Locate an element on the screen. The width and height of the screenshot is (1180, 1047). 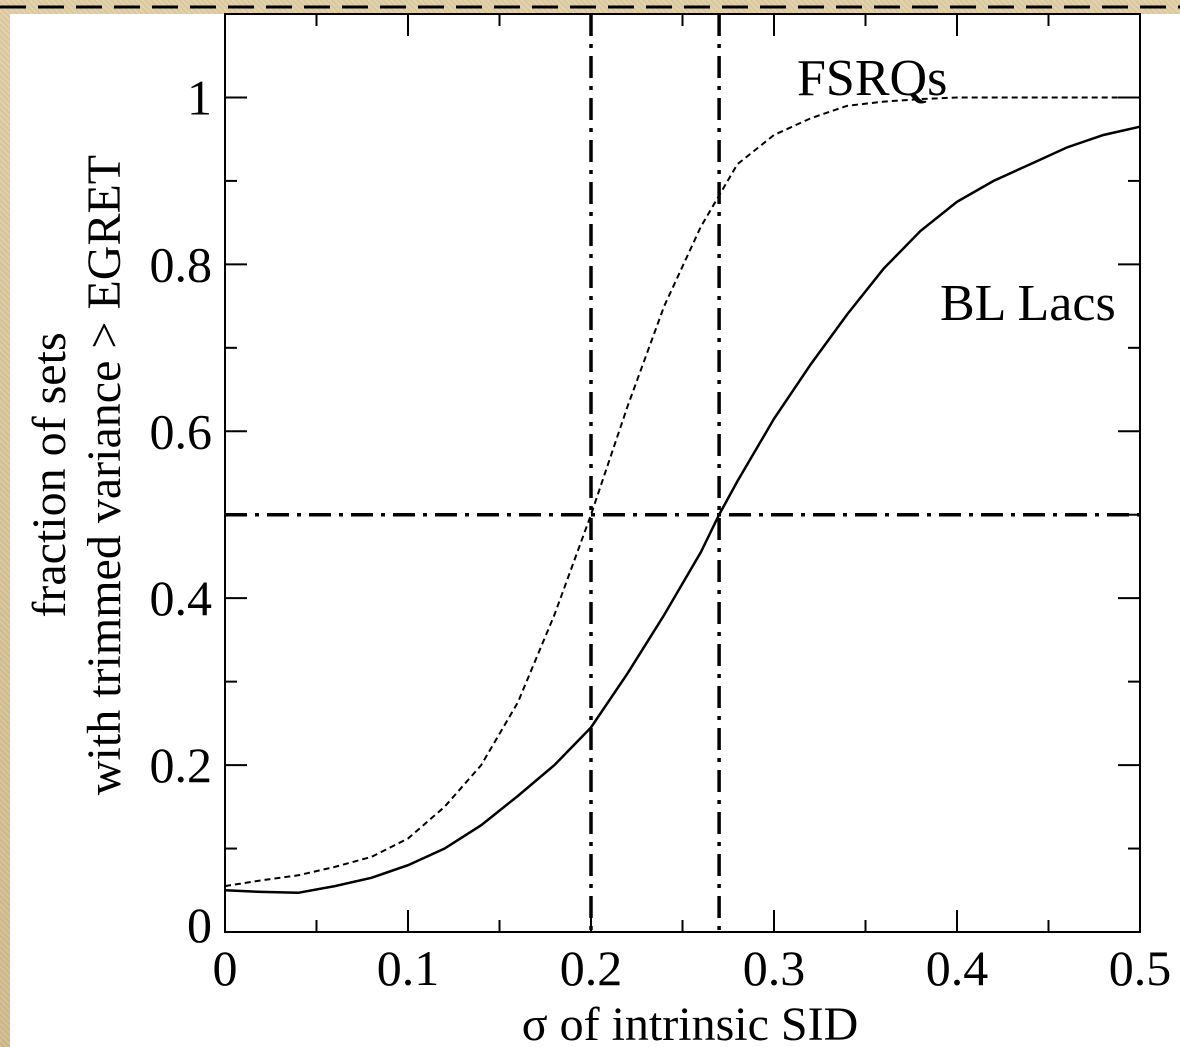
y-tick-label: 0.6 is located at coordinates (181, 431).